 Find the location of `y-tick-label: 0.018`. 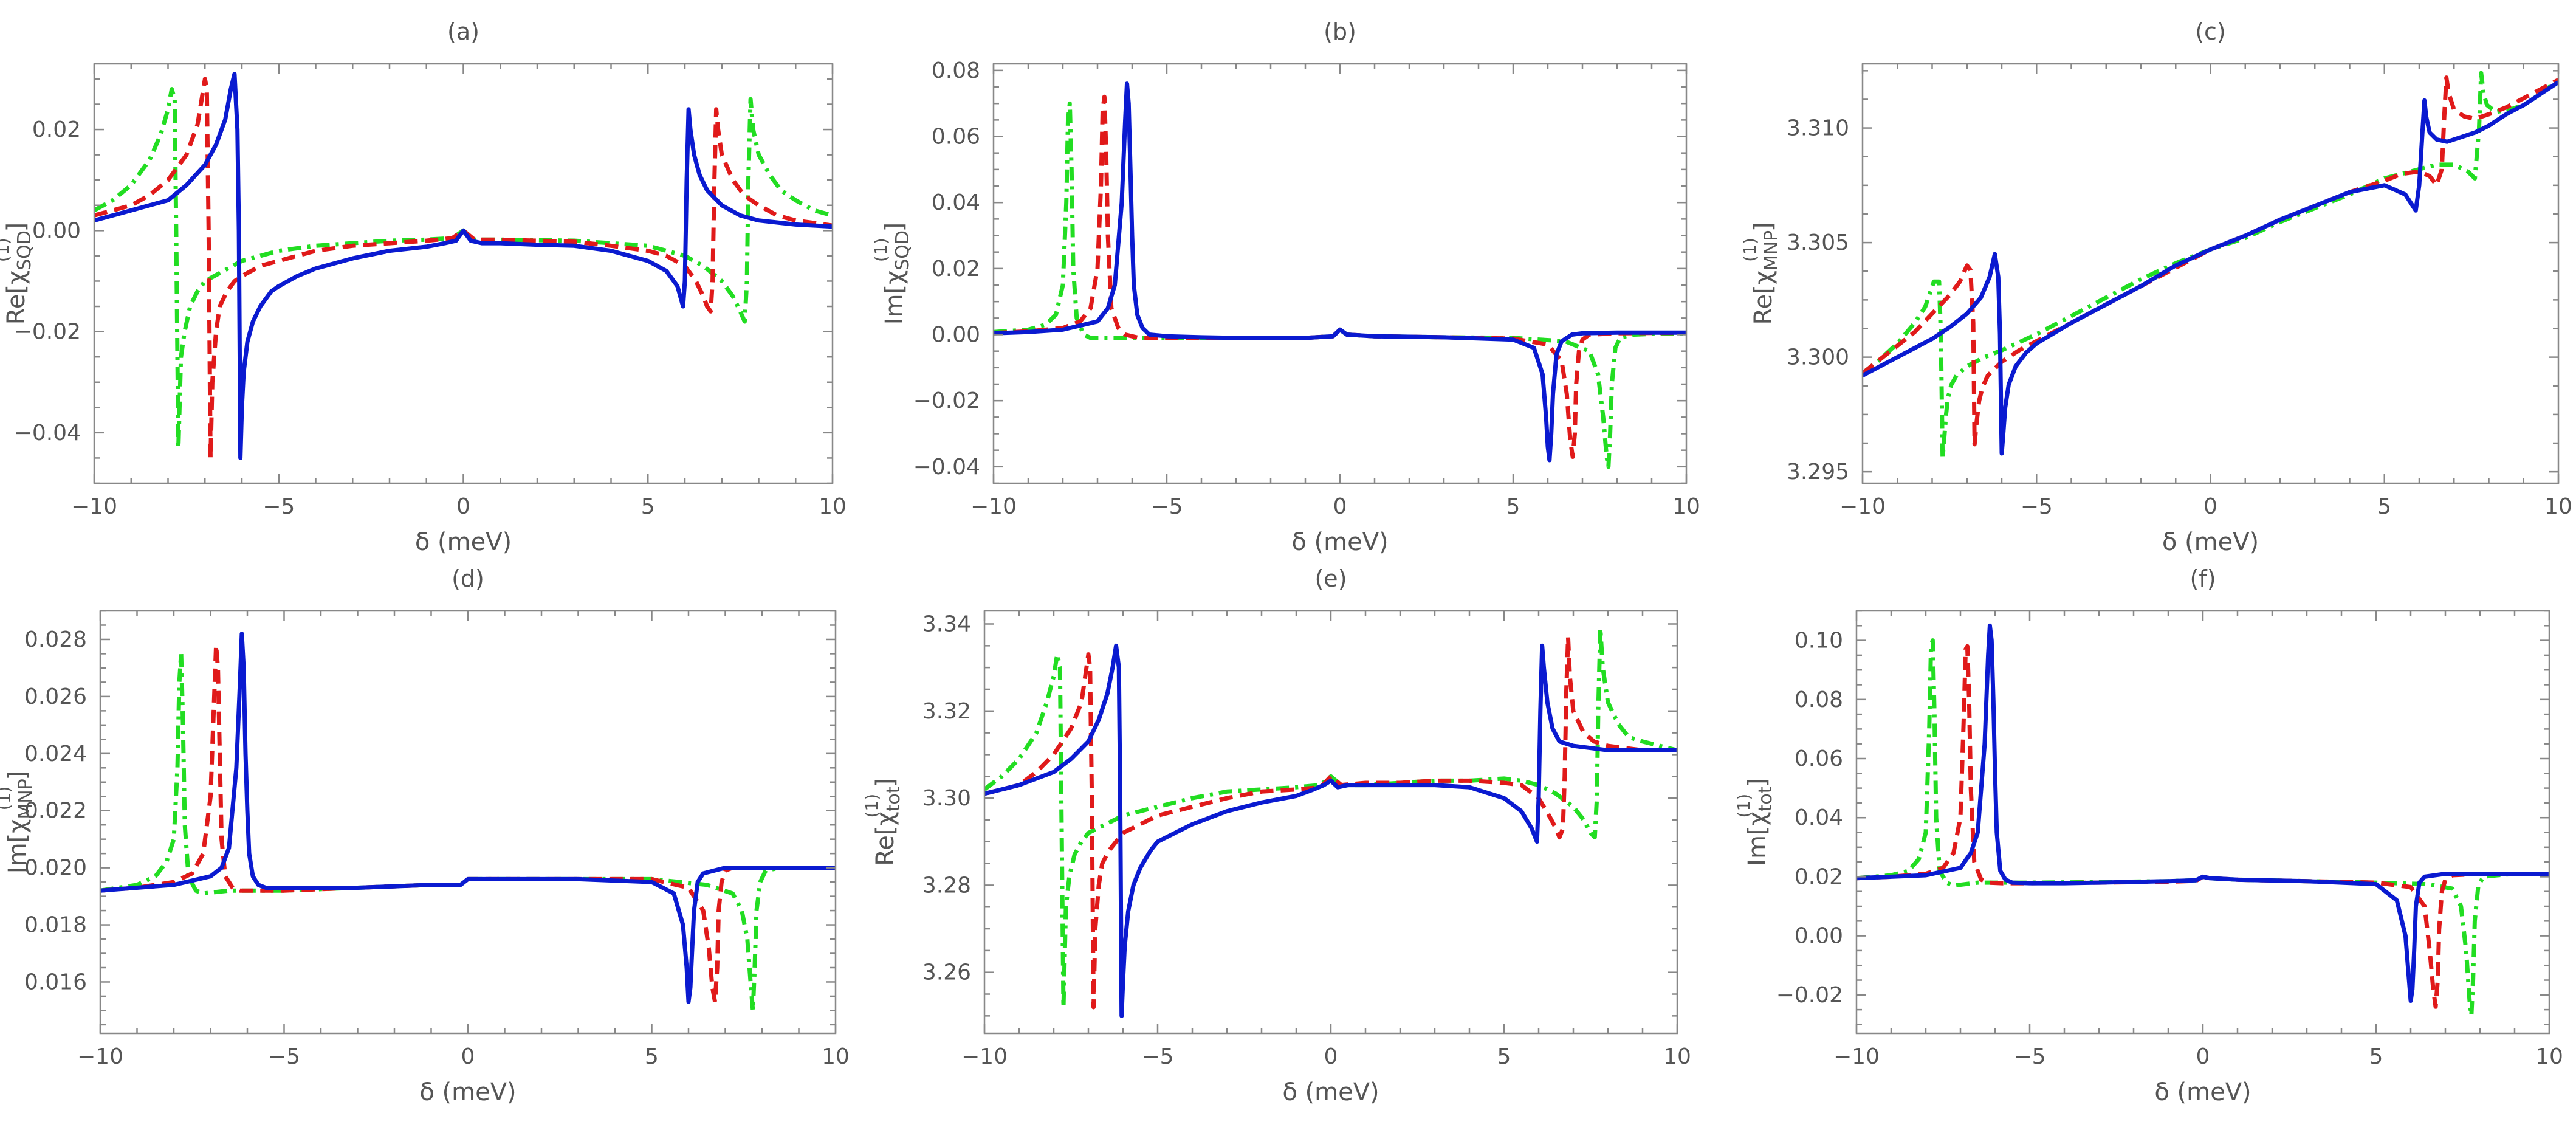

y-tick-label: 0.018 is located at coordinates (55, 925).